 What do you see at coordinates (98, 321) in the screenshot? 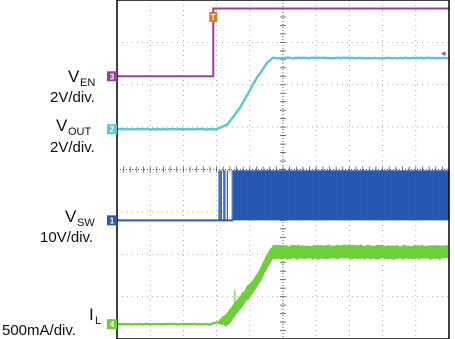
I see `label-il-sub: L` at bounding box center [98, 321].